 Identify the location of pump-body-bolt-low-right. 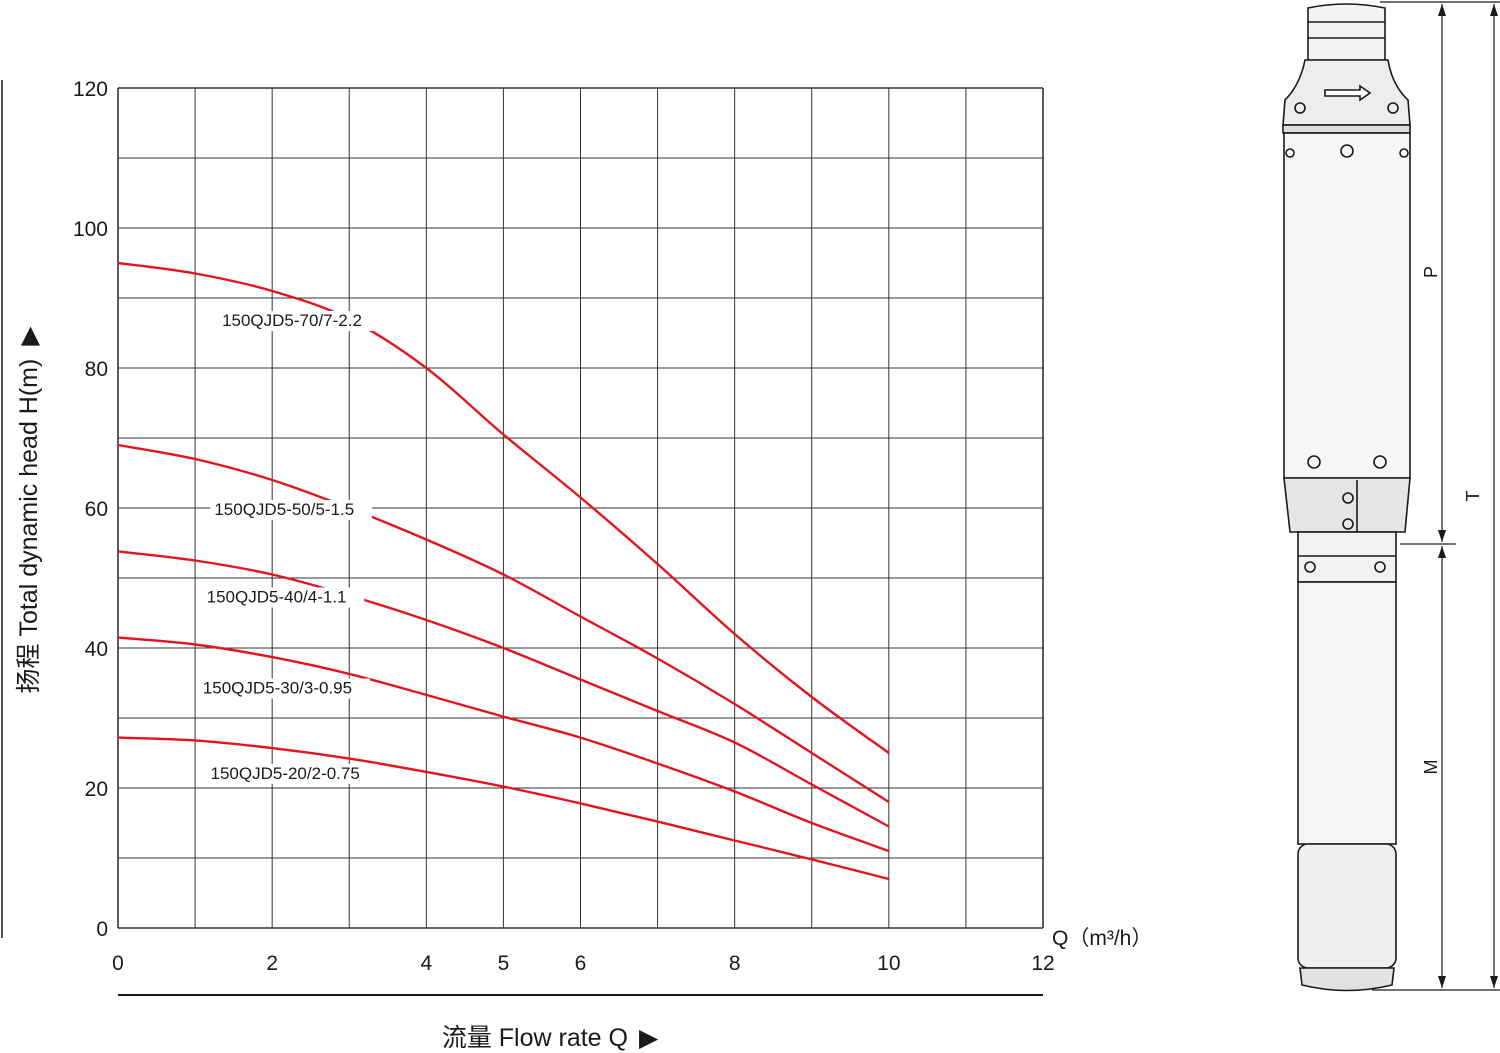
(1380, 462).